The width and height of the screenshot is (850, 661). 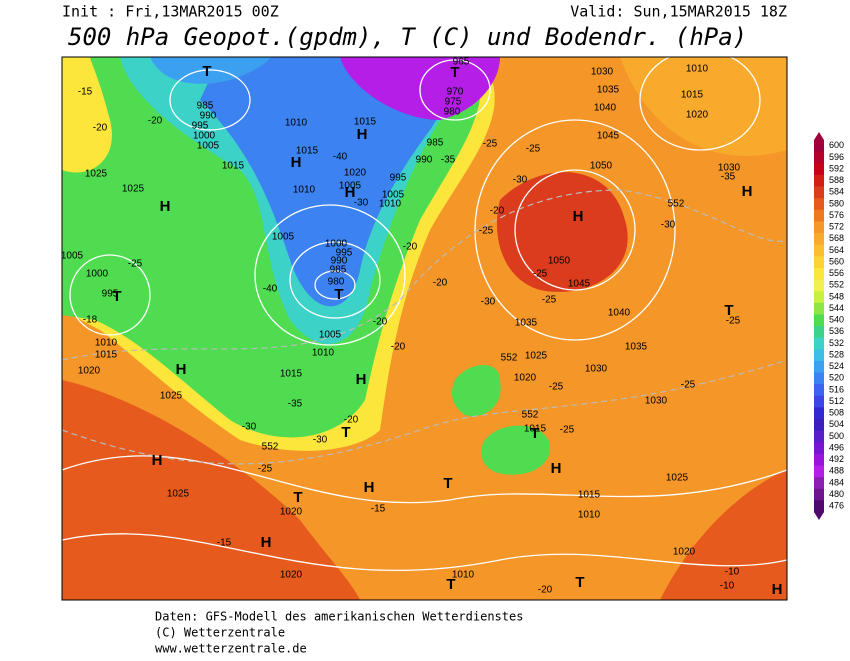 I want to click on colorbar-label: 544, so click(x=836, y=308).